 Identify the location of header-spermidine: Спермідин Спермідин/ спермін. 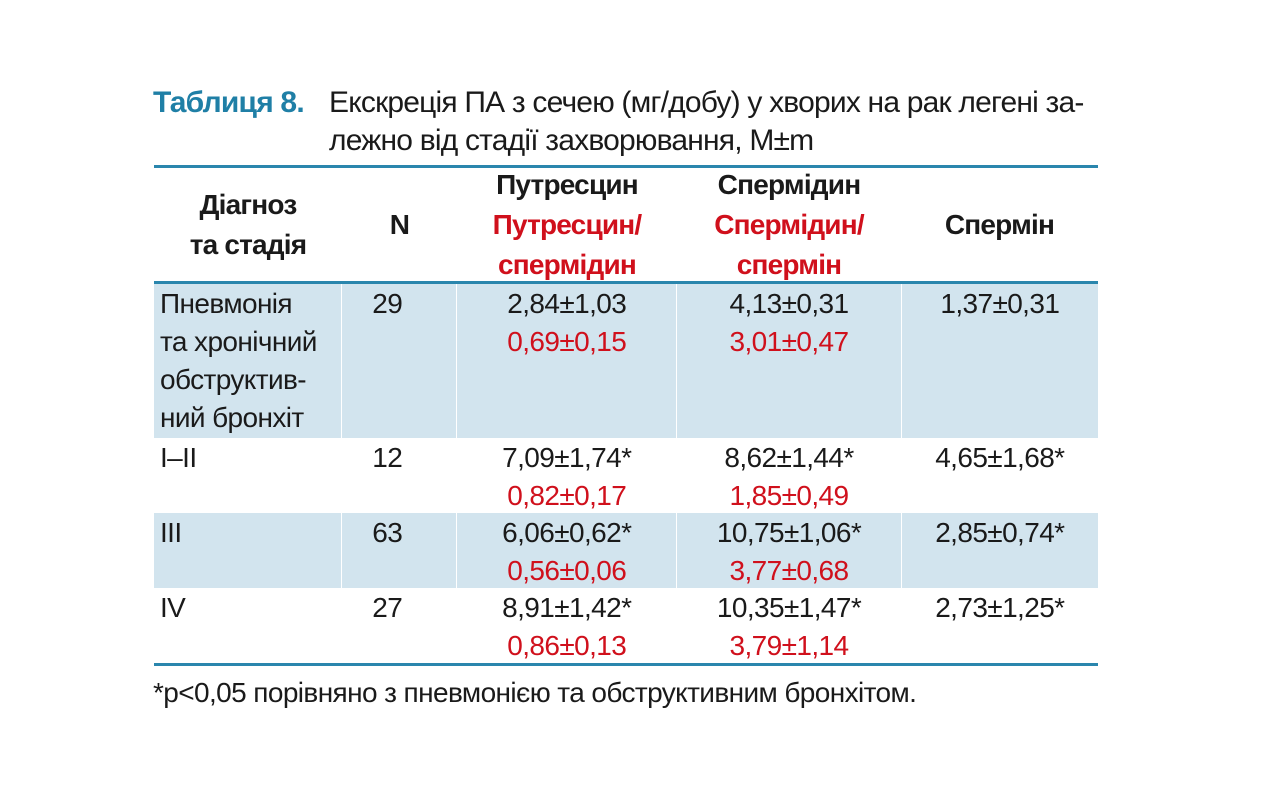
(789, 225).